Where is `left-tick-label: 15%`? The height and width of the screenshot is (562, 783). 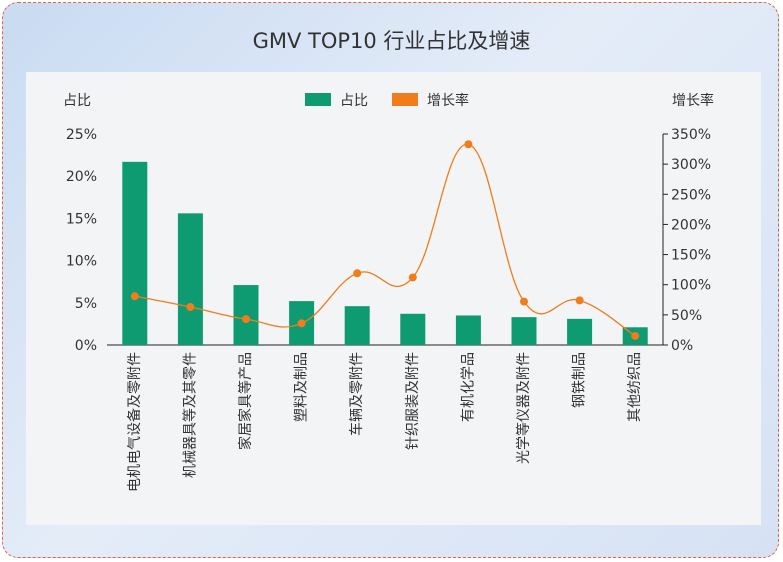 left-tick-label: 15% is located at coordinates (81, 219).